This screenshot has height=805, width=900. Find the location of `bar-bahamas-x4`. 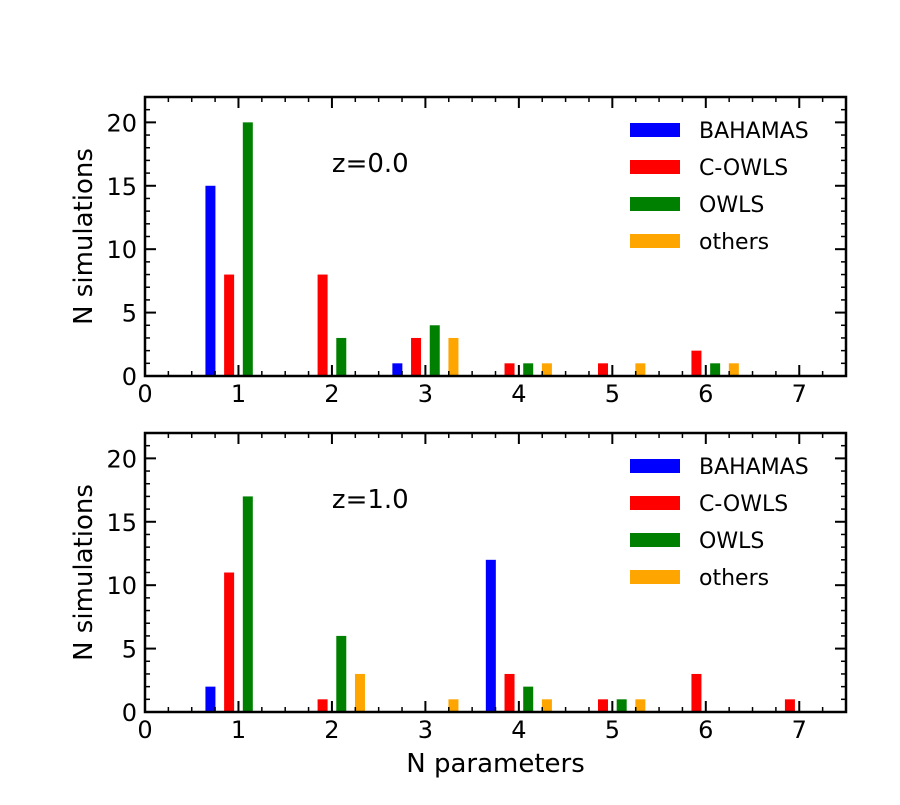

bar-bahamas-x4 is located at coordinates (490, 635).